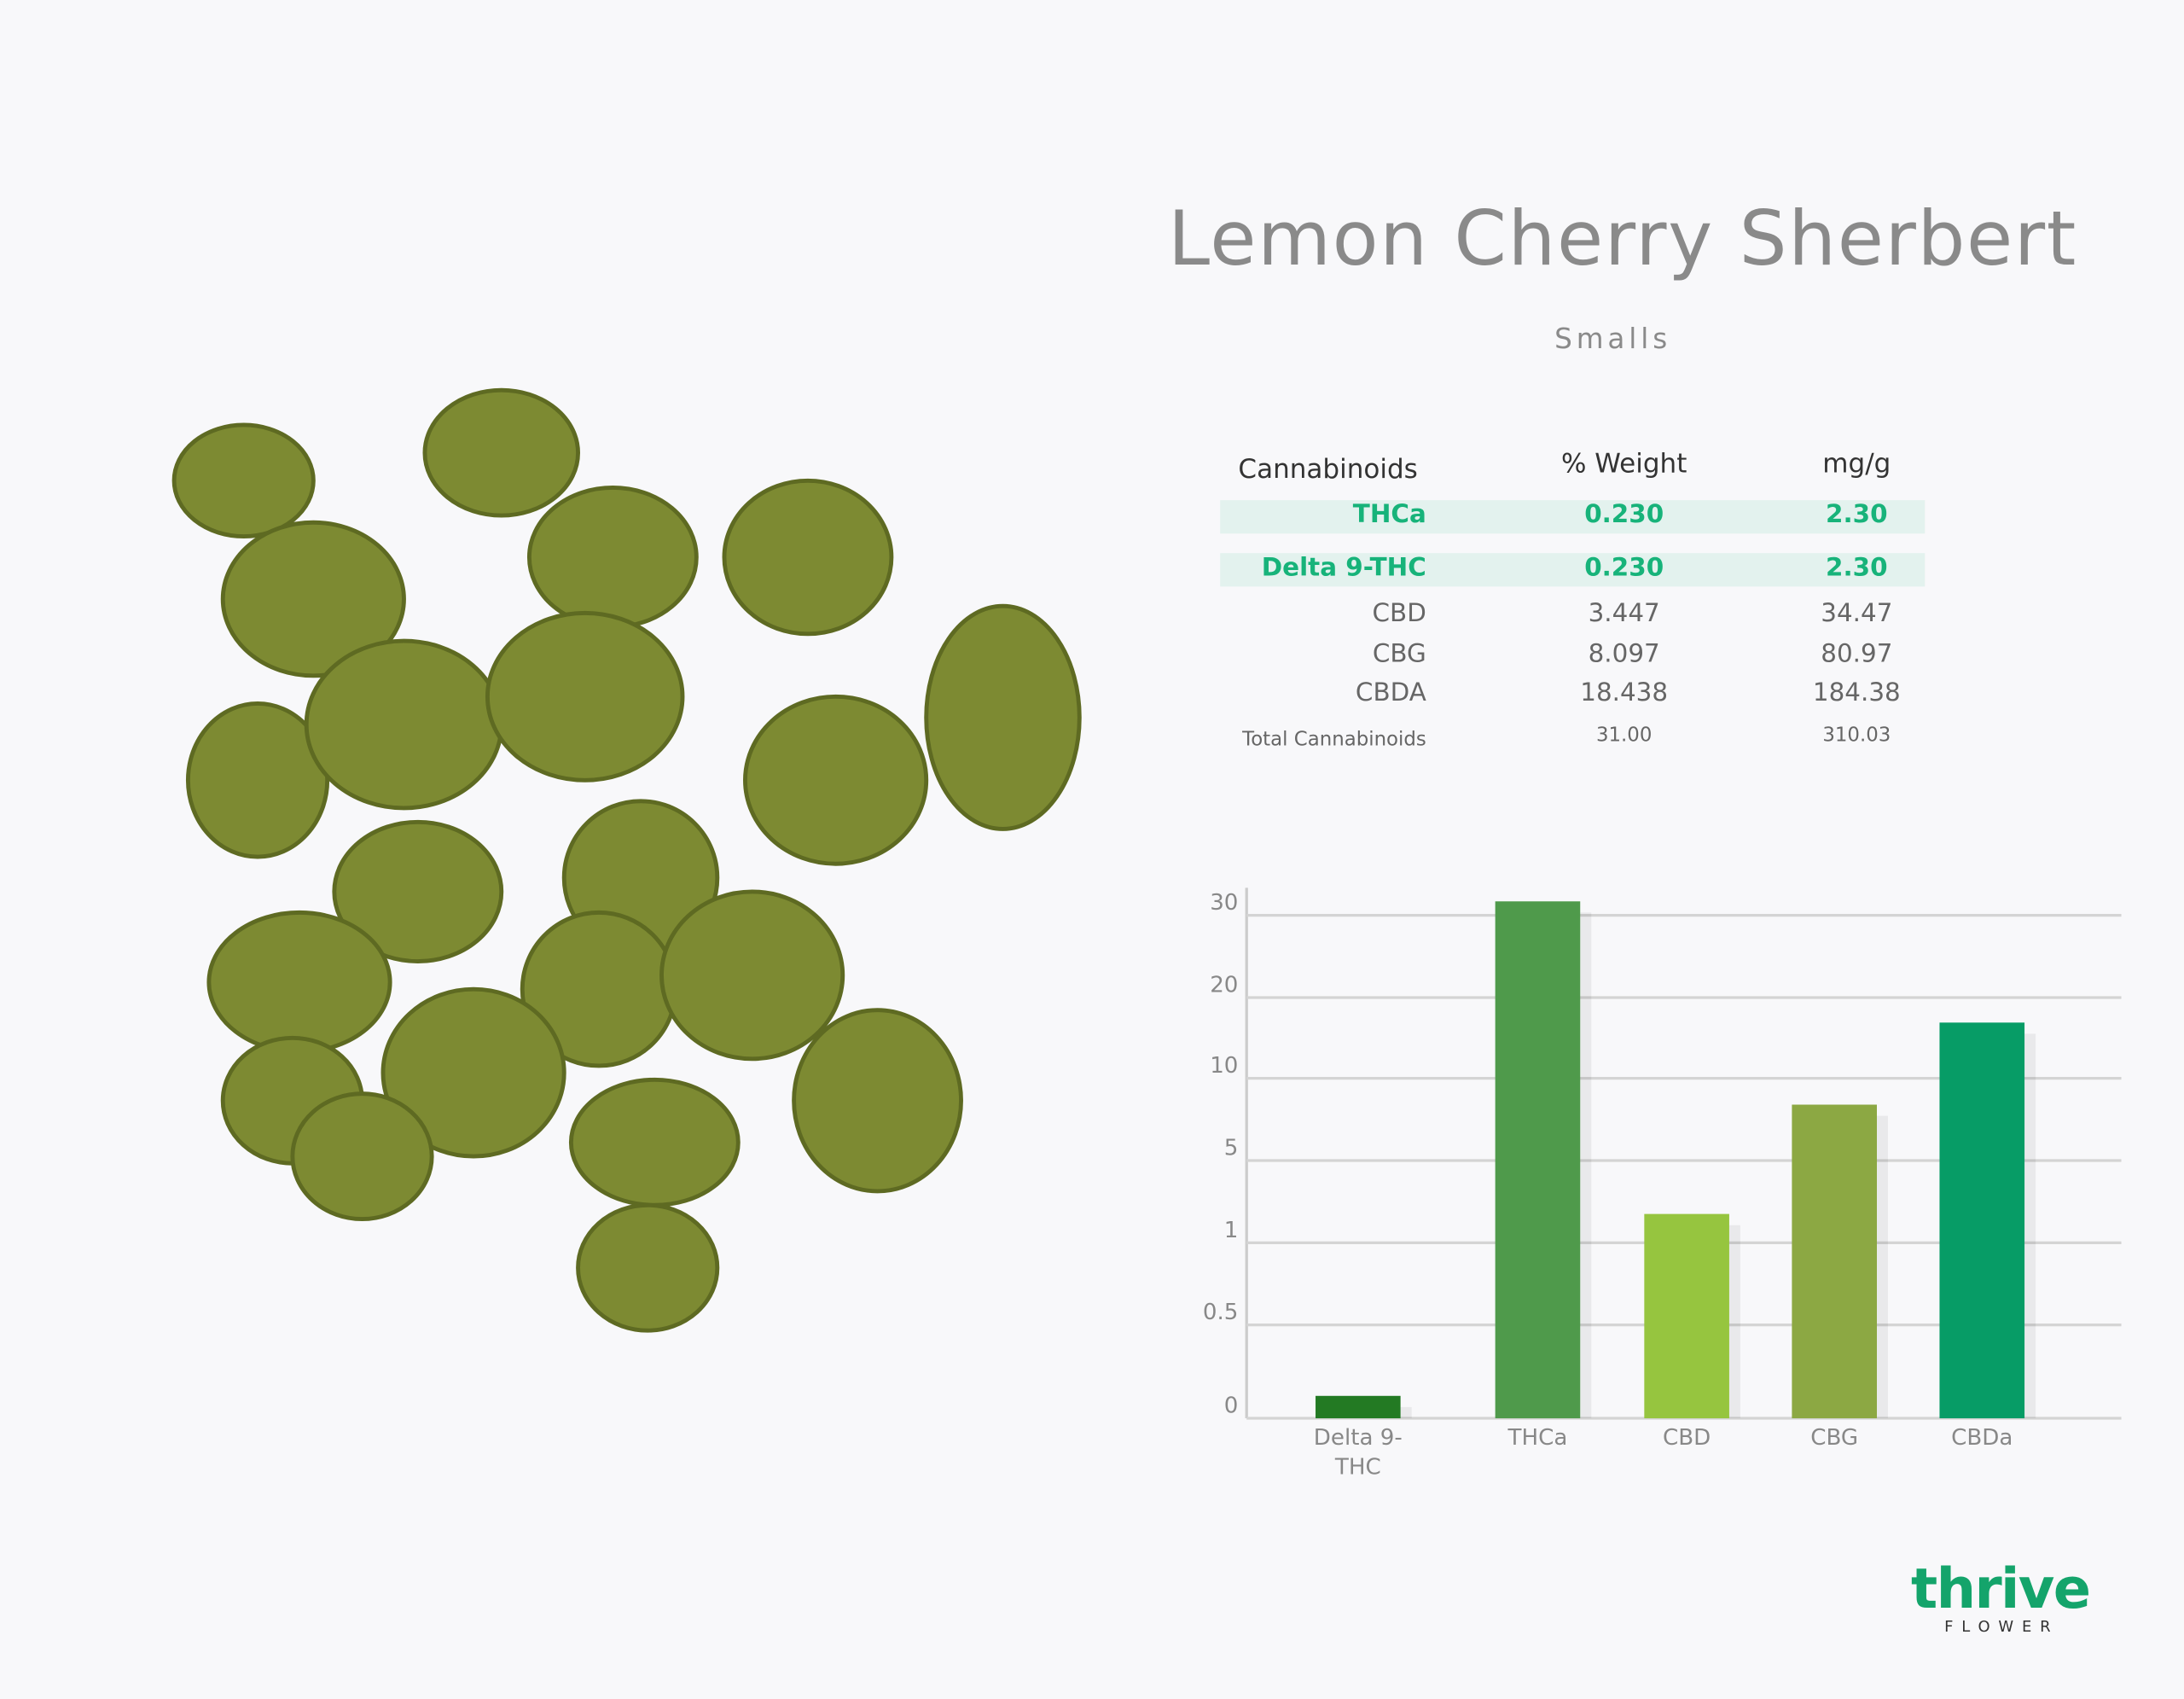 The height and width of the screenshot is (1699, 2184). I want to click on table-cell: 184.38, so click(1857, 693).